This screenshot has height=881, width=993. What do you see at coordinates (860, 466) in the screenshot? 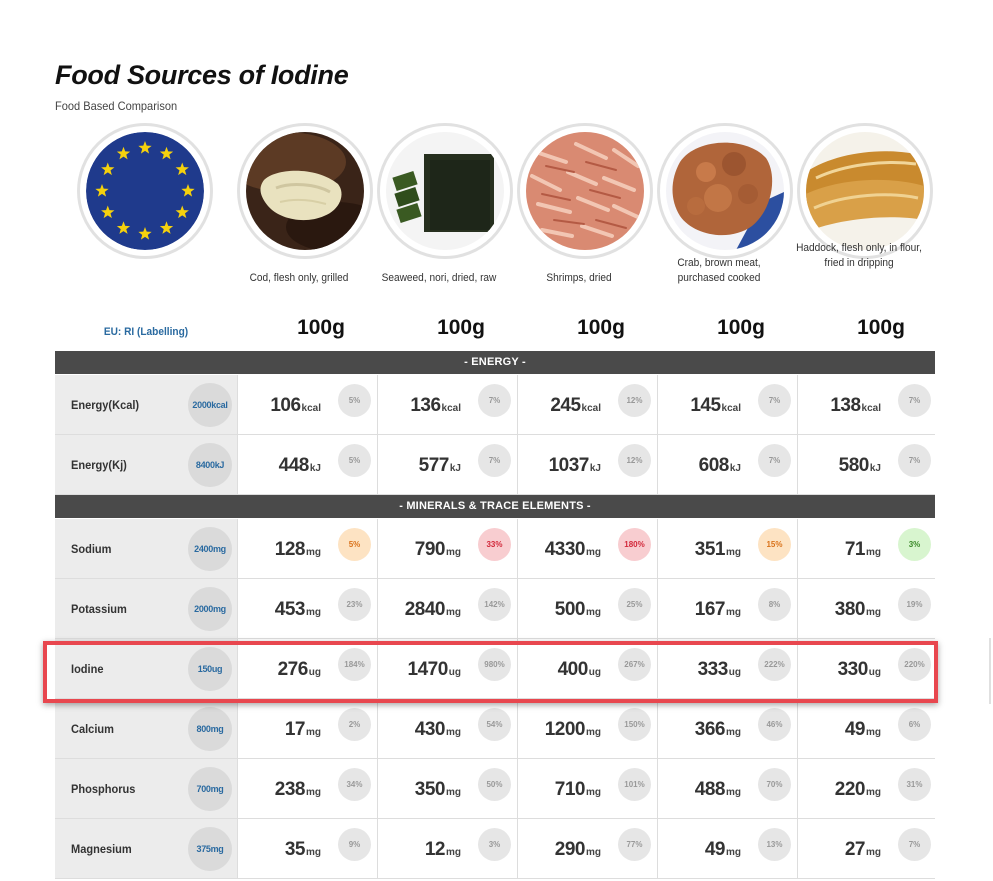
I see `nutrient-amount: 580kJ` at bounding box center [860, 466].